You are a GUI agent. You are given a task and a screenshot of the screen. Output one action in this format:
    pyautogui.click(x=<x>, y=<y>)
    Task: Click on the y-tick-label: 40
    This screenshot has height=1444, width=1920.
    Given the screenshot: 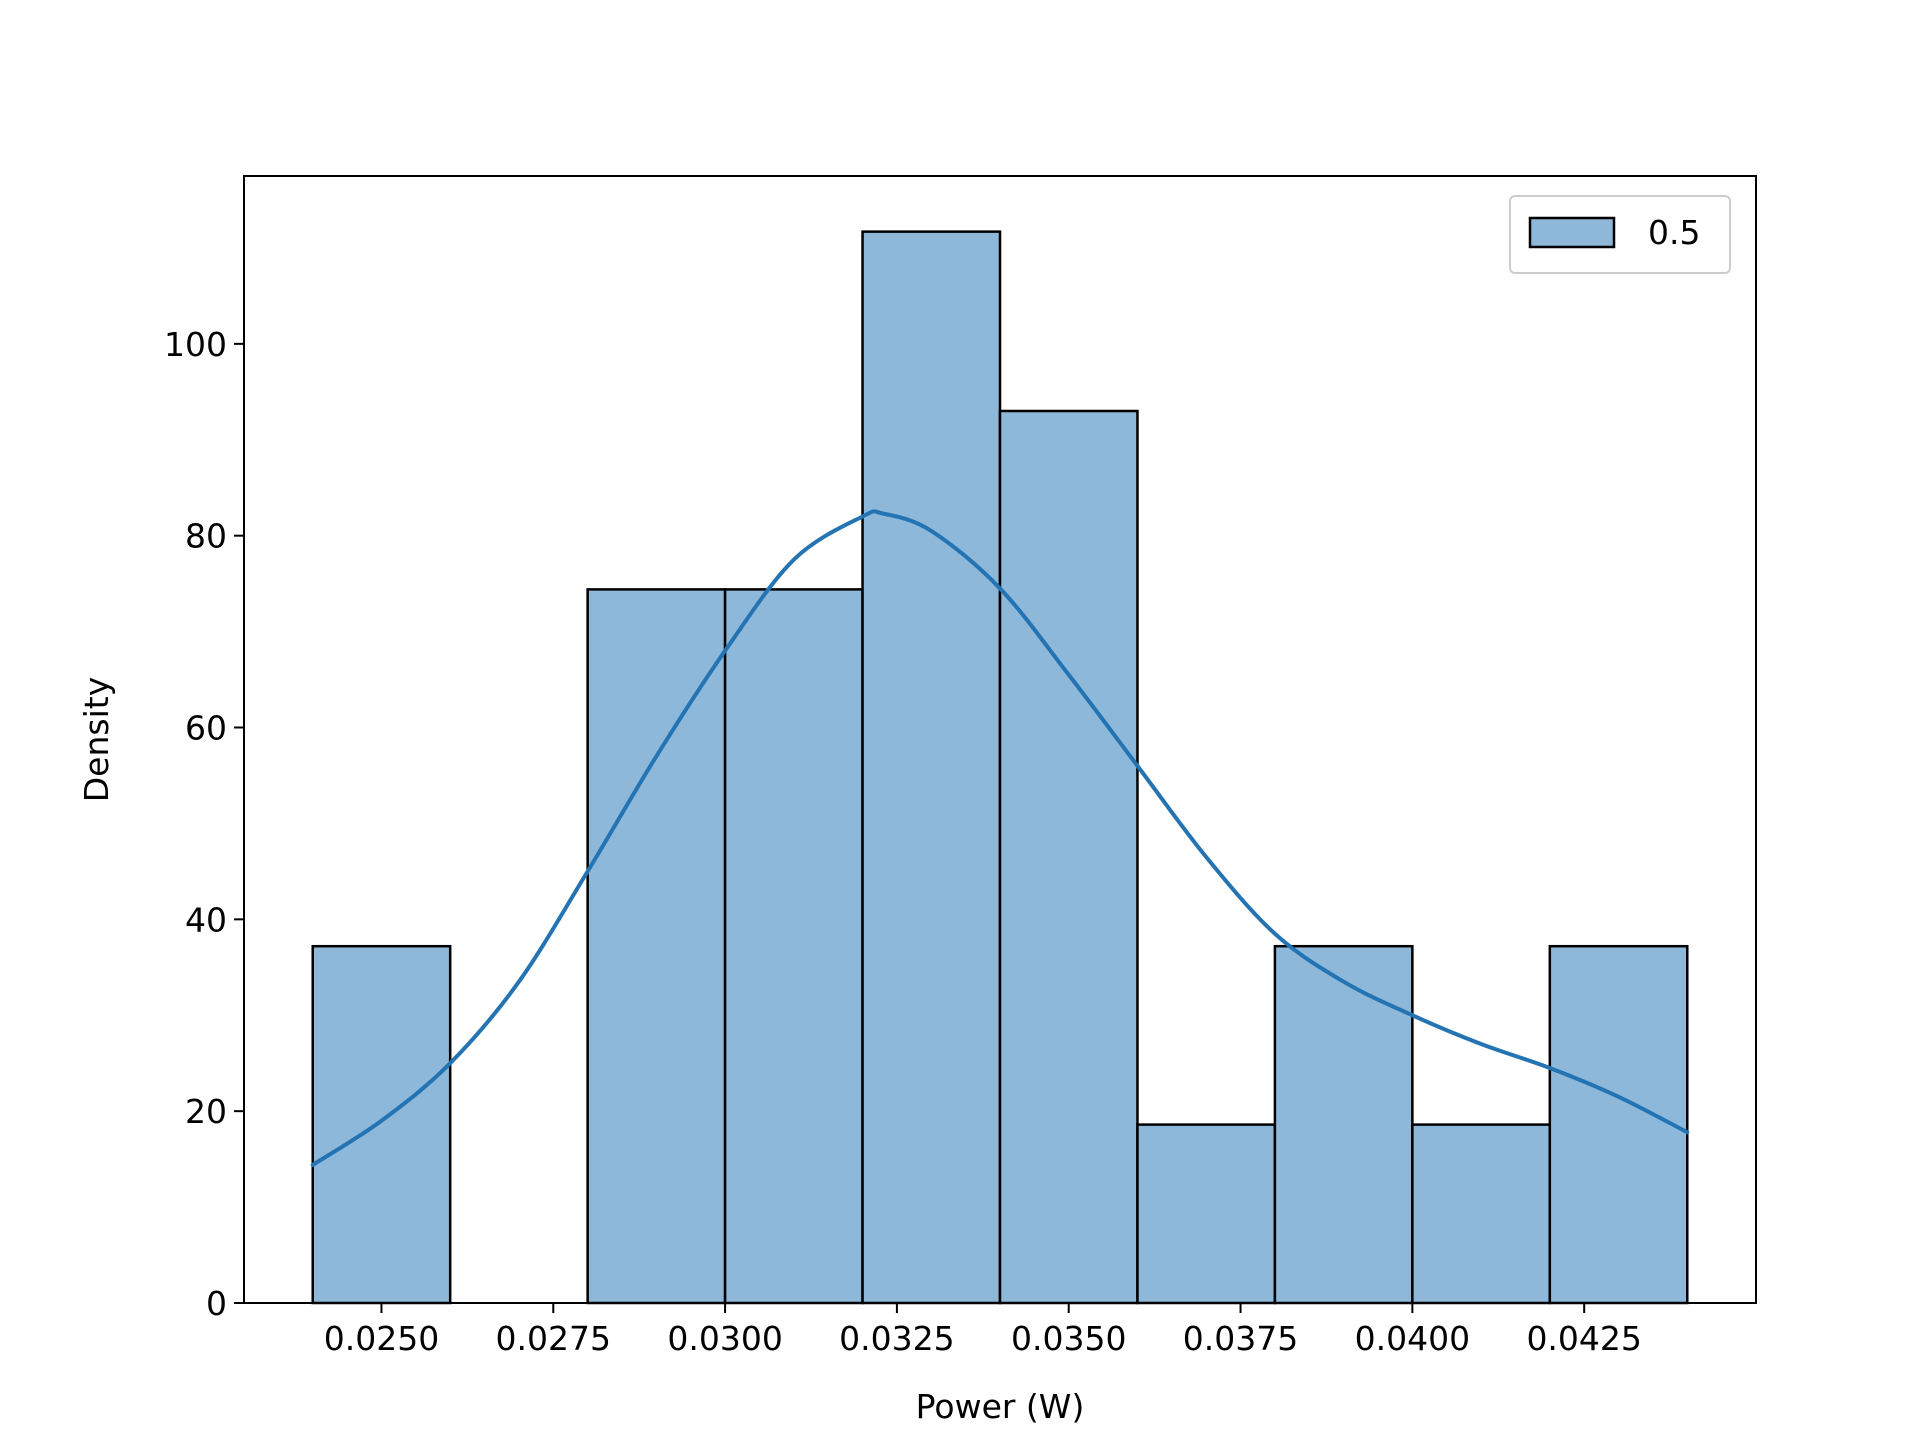 What is the action you would take?
    pyautogui.click(x=206, y=919)
    